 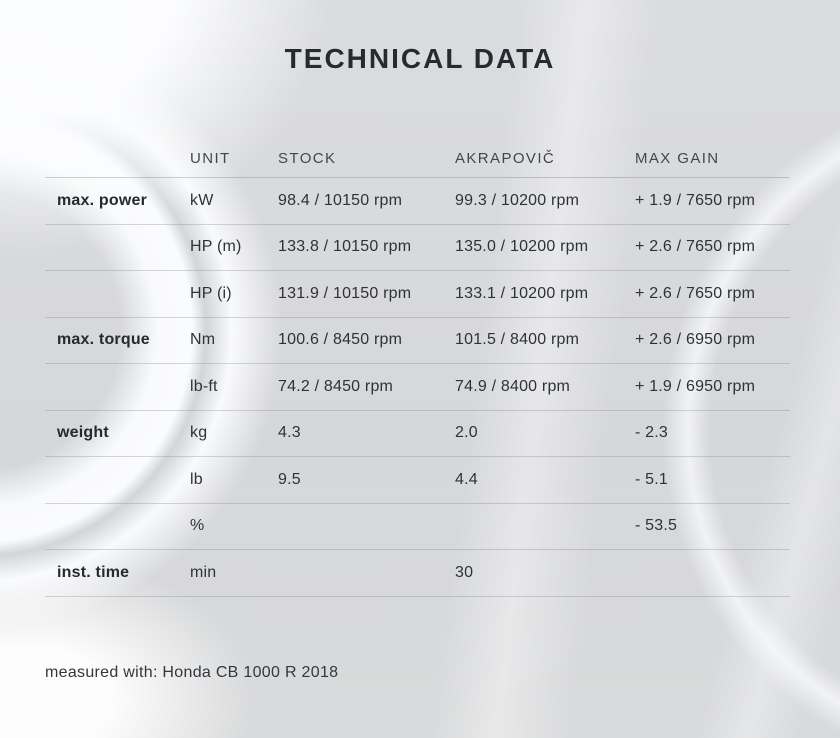 I want to click on column-header-max-gain: MAX GAIN, so click(x=677, y=158).